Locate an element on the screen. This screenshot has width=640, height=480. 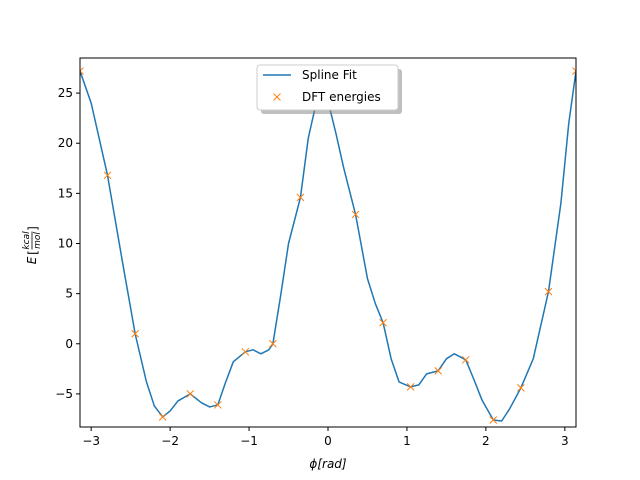
y-tick-label: 15 is located at coordinates (65, 193).